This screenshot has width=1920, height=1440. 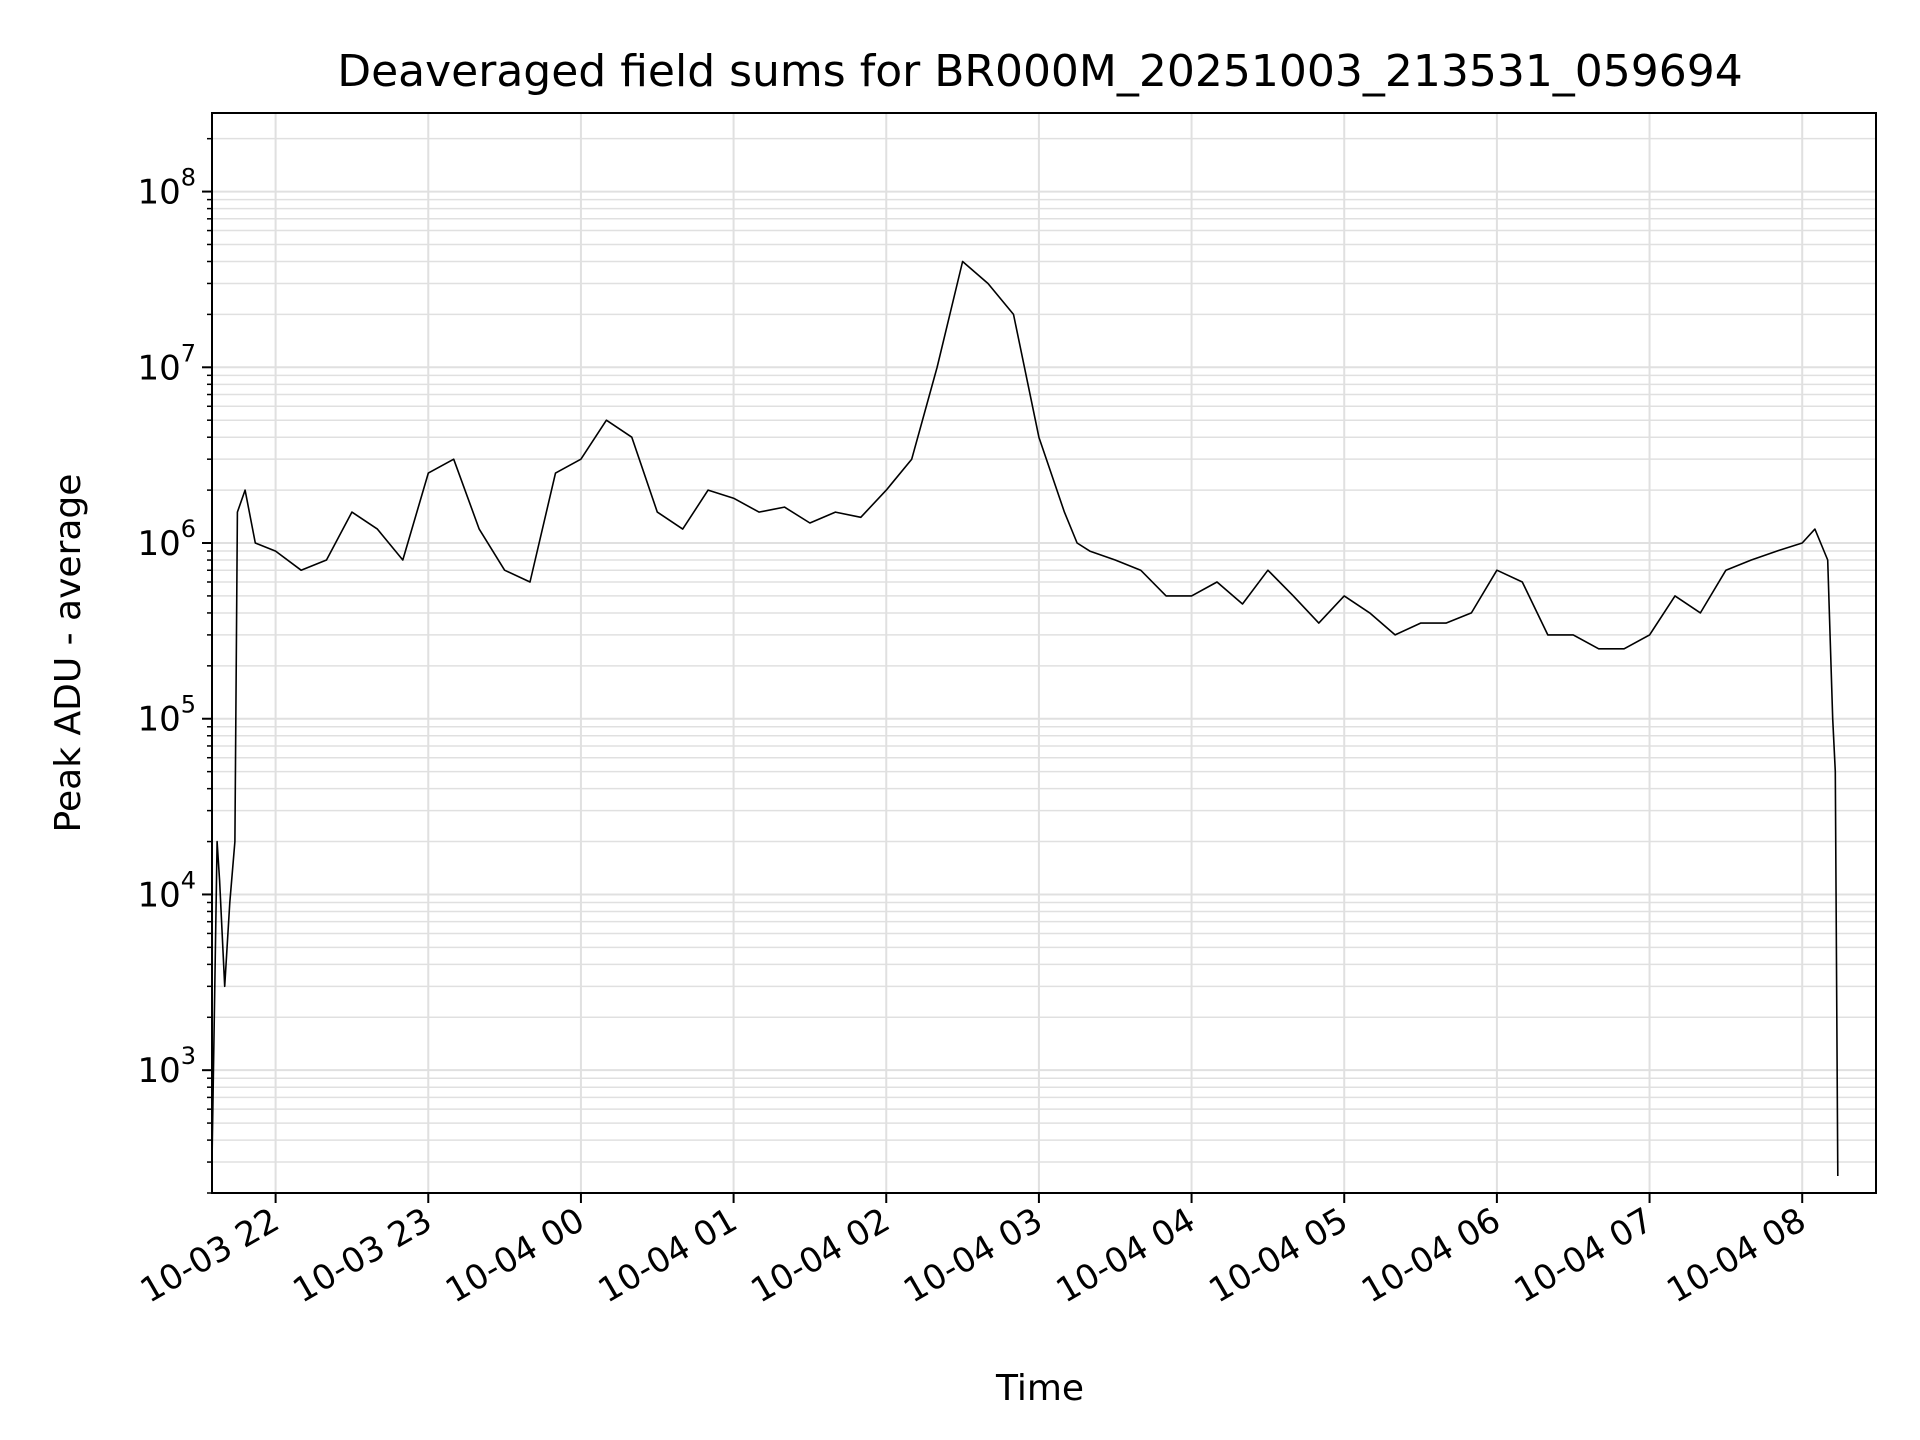 I want to click on y-tick-label: 10³, so click(x=166, y=1066).